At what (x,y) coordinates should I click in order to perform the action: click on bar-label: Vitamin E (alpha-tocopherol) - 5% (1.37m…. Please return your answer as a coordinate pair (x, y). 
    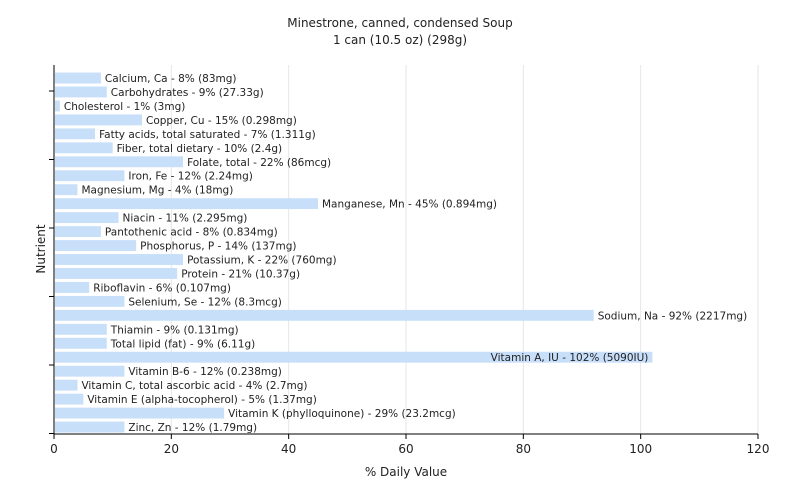
    Looking at the image, I should click on (202, 400).